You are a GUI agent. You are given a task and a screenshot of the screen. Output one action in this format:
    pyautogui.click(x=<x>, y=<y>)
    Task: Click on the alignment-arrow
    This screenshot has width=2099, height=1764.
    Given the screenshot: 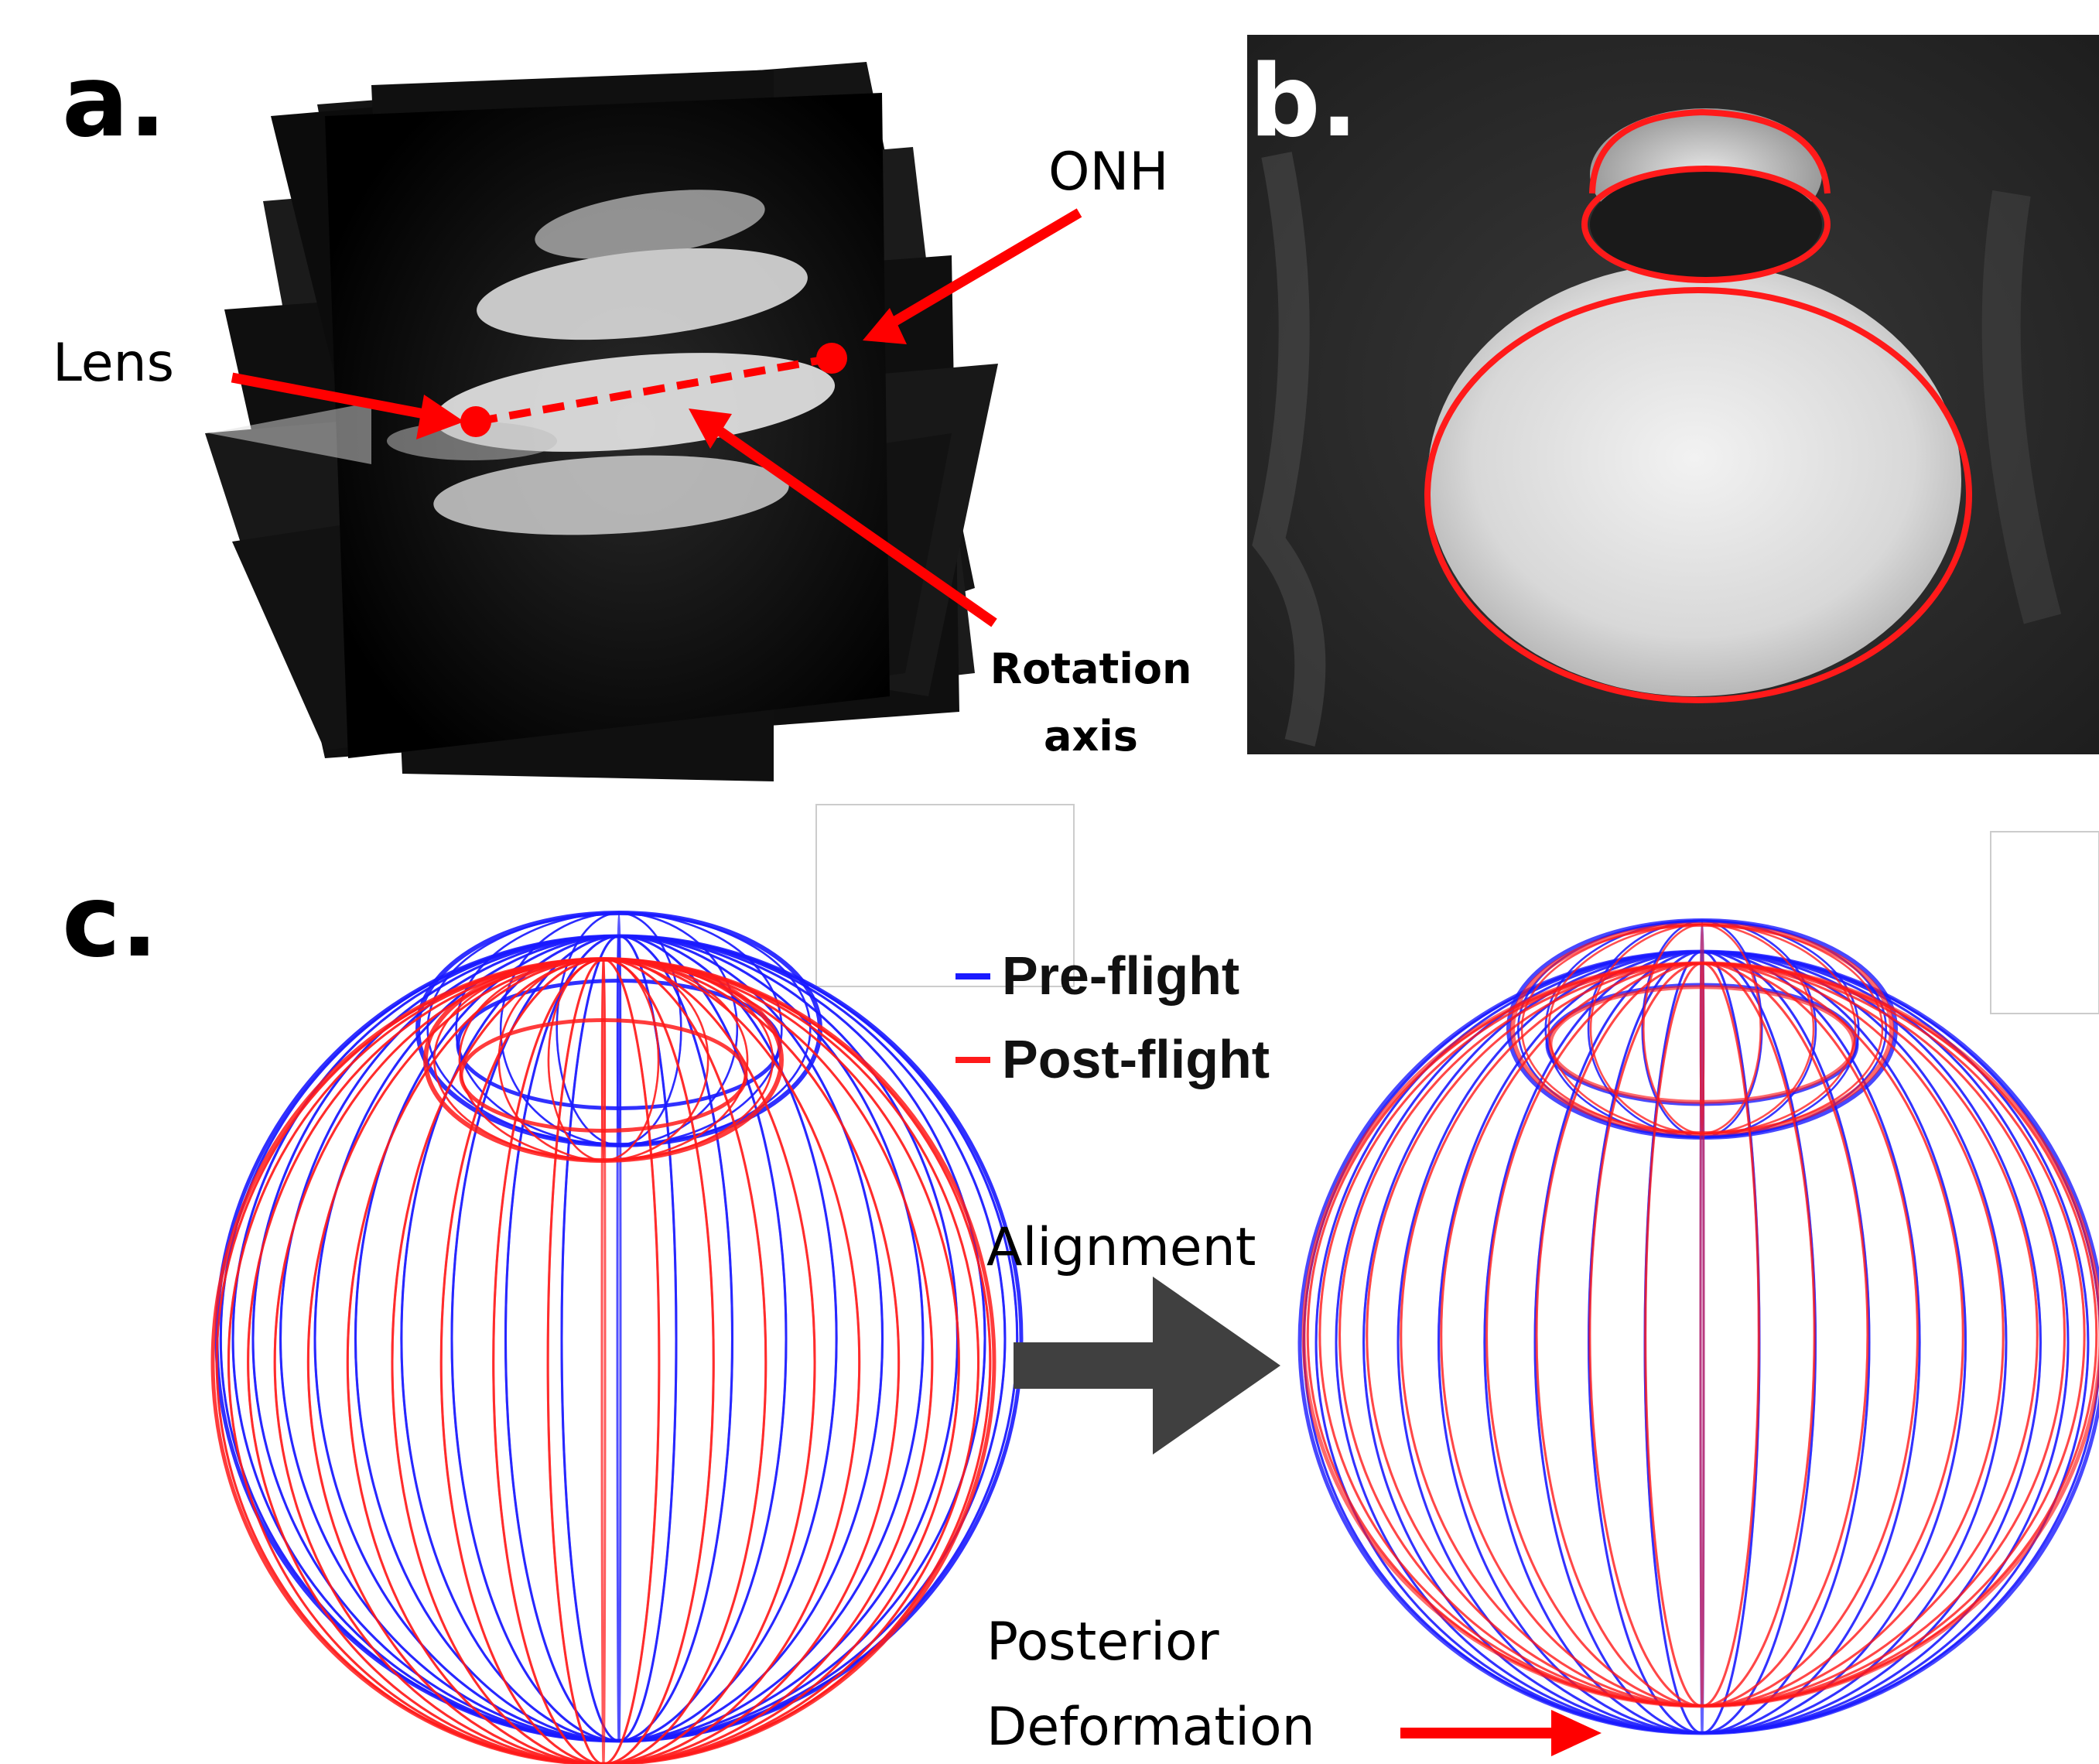 What is the action you would take?
    pyautogui.click(x=1147, y=1366)
    